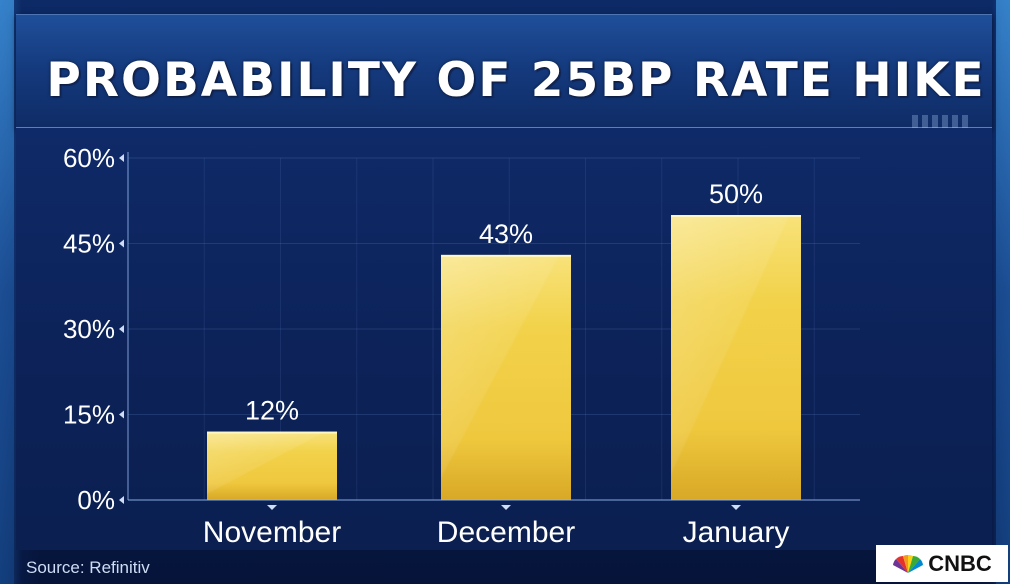  I want to click on source-note: Source: Refinitiv, so click(88, 567).